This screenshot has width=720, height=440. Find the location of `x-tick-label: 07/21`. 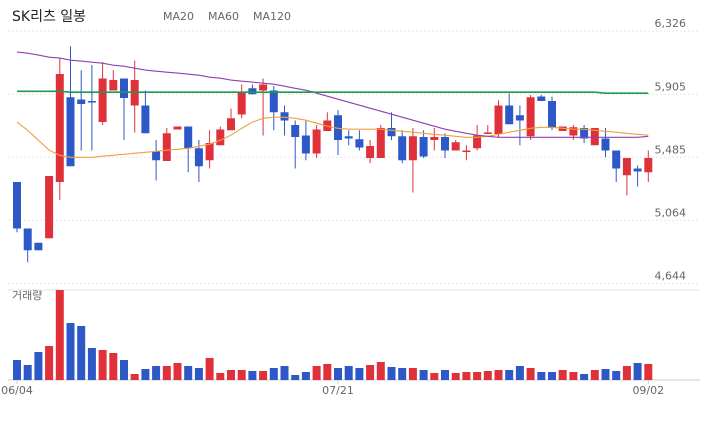

x-tick-label: 07/21 is located at coordinates (338, 390).